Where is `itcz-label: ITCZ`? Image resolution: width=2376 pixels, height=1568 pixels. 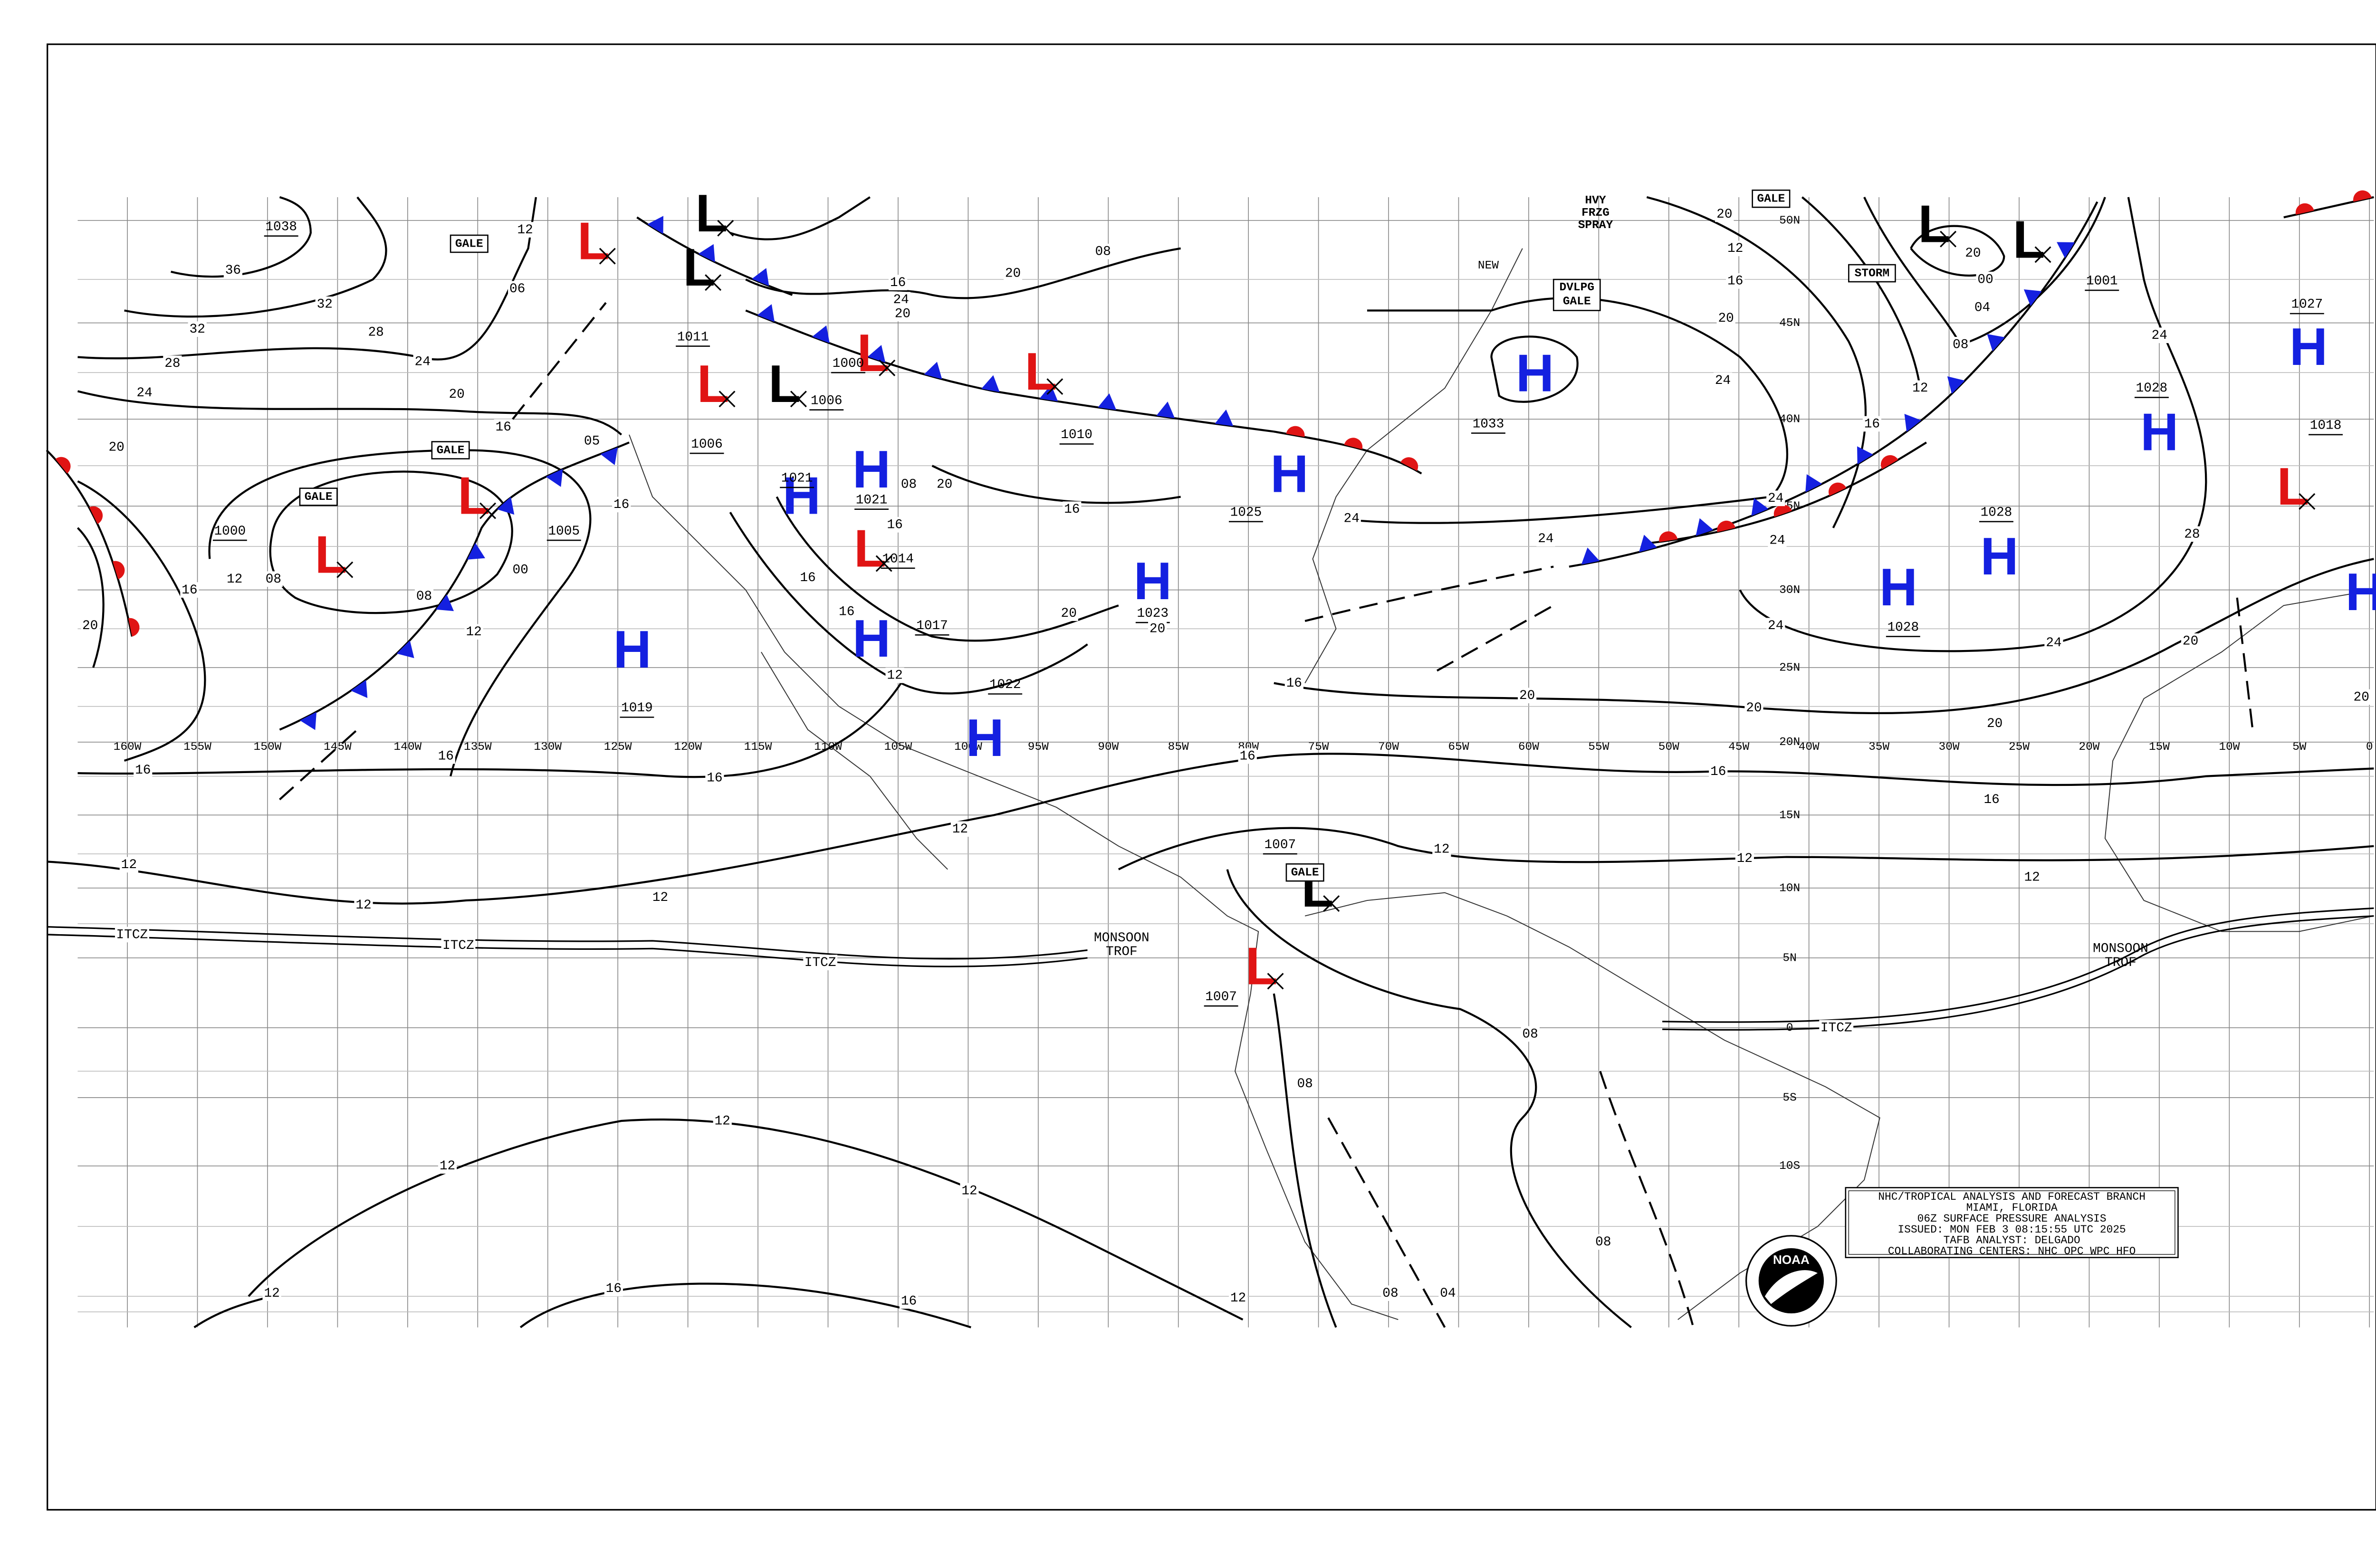
itcz-label: ITCZ is located at coordinates (132, 935).